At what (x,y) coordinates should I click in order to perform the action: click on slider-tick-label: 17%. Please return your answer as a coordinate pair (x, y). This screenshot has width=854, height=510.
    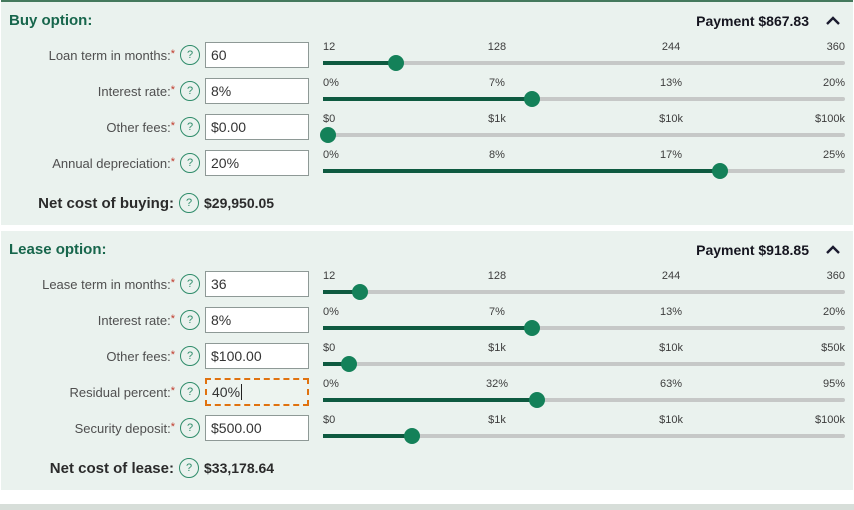
    Looking at the image, I should click on (671, 155).